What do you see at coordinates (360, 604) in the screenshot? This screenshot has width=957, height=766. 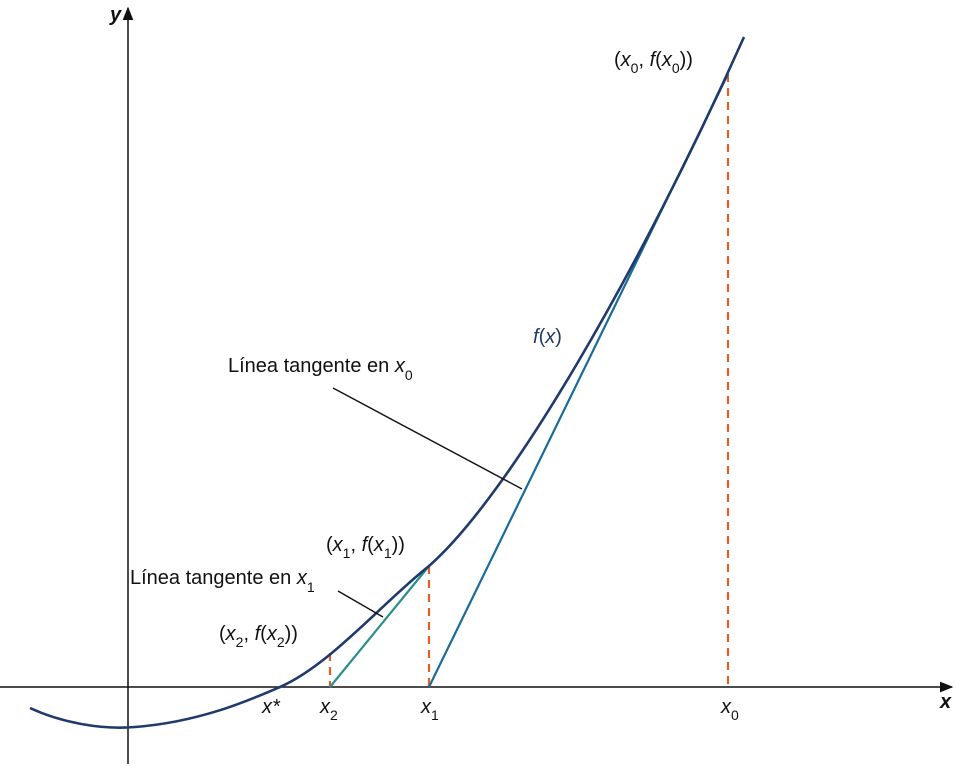 I see `leader-line-x1` at bounding box center [360, 604].